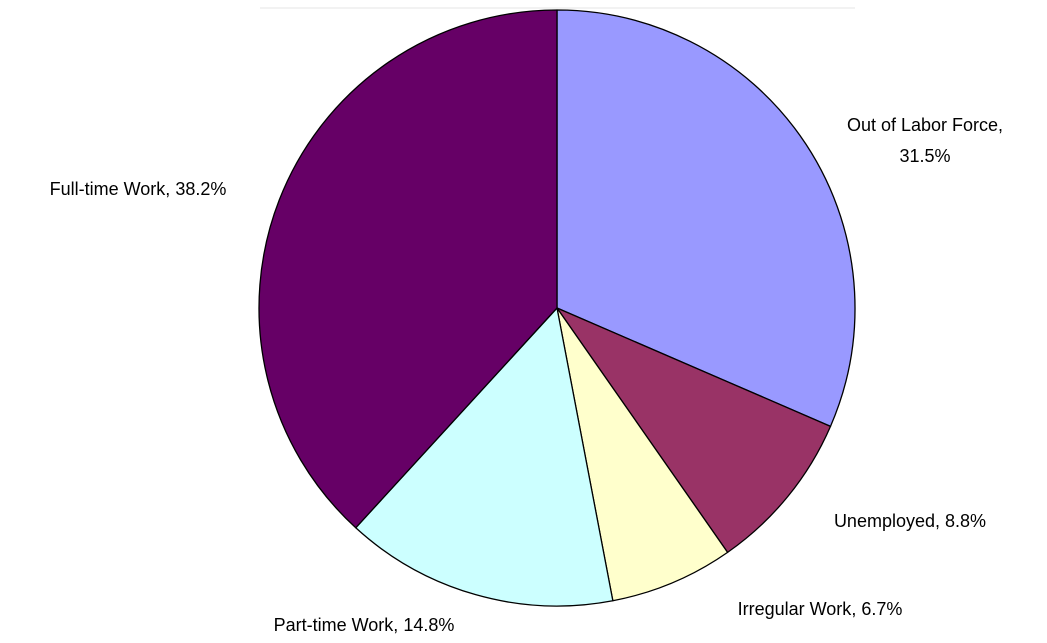  I want to click on data-label: Unemployed, 8.8%, so click(910, 521).